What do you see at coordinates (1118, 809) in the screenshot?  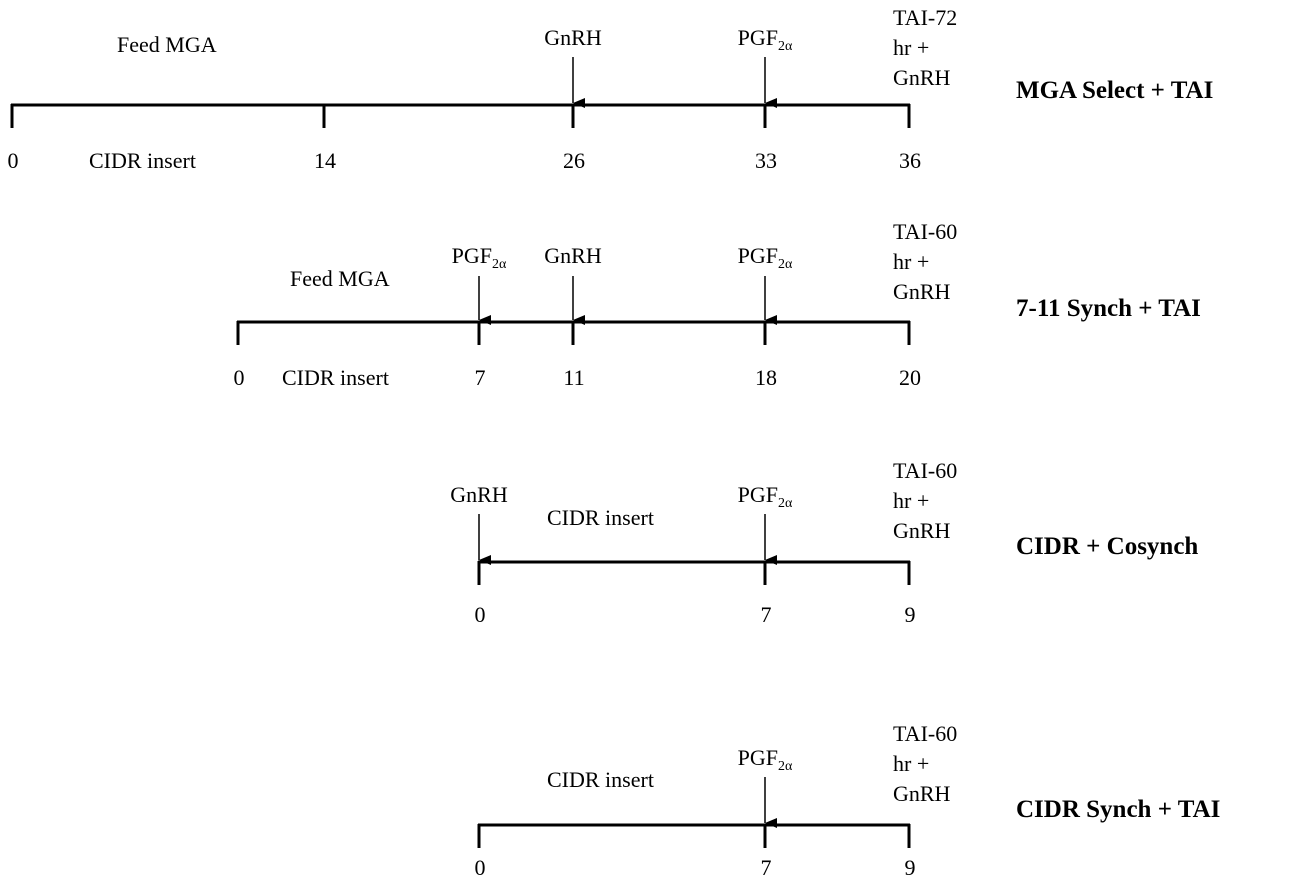 I see `protocol-title: CIDR Synch + TAI` at bounding box center [1118, 809].